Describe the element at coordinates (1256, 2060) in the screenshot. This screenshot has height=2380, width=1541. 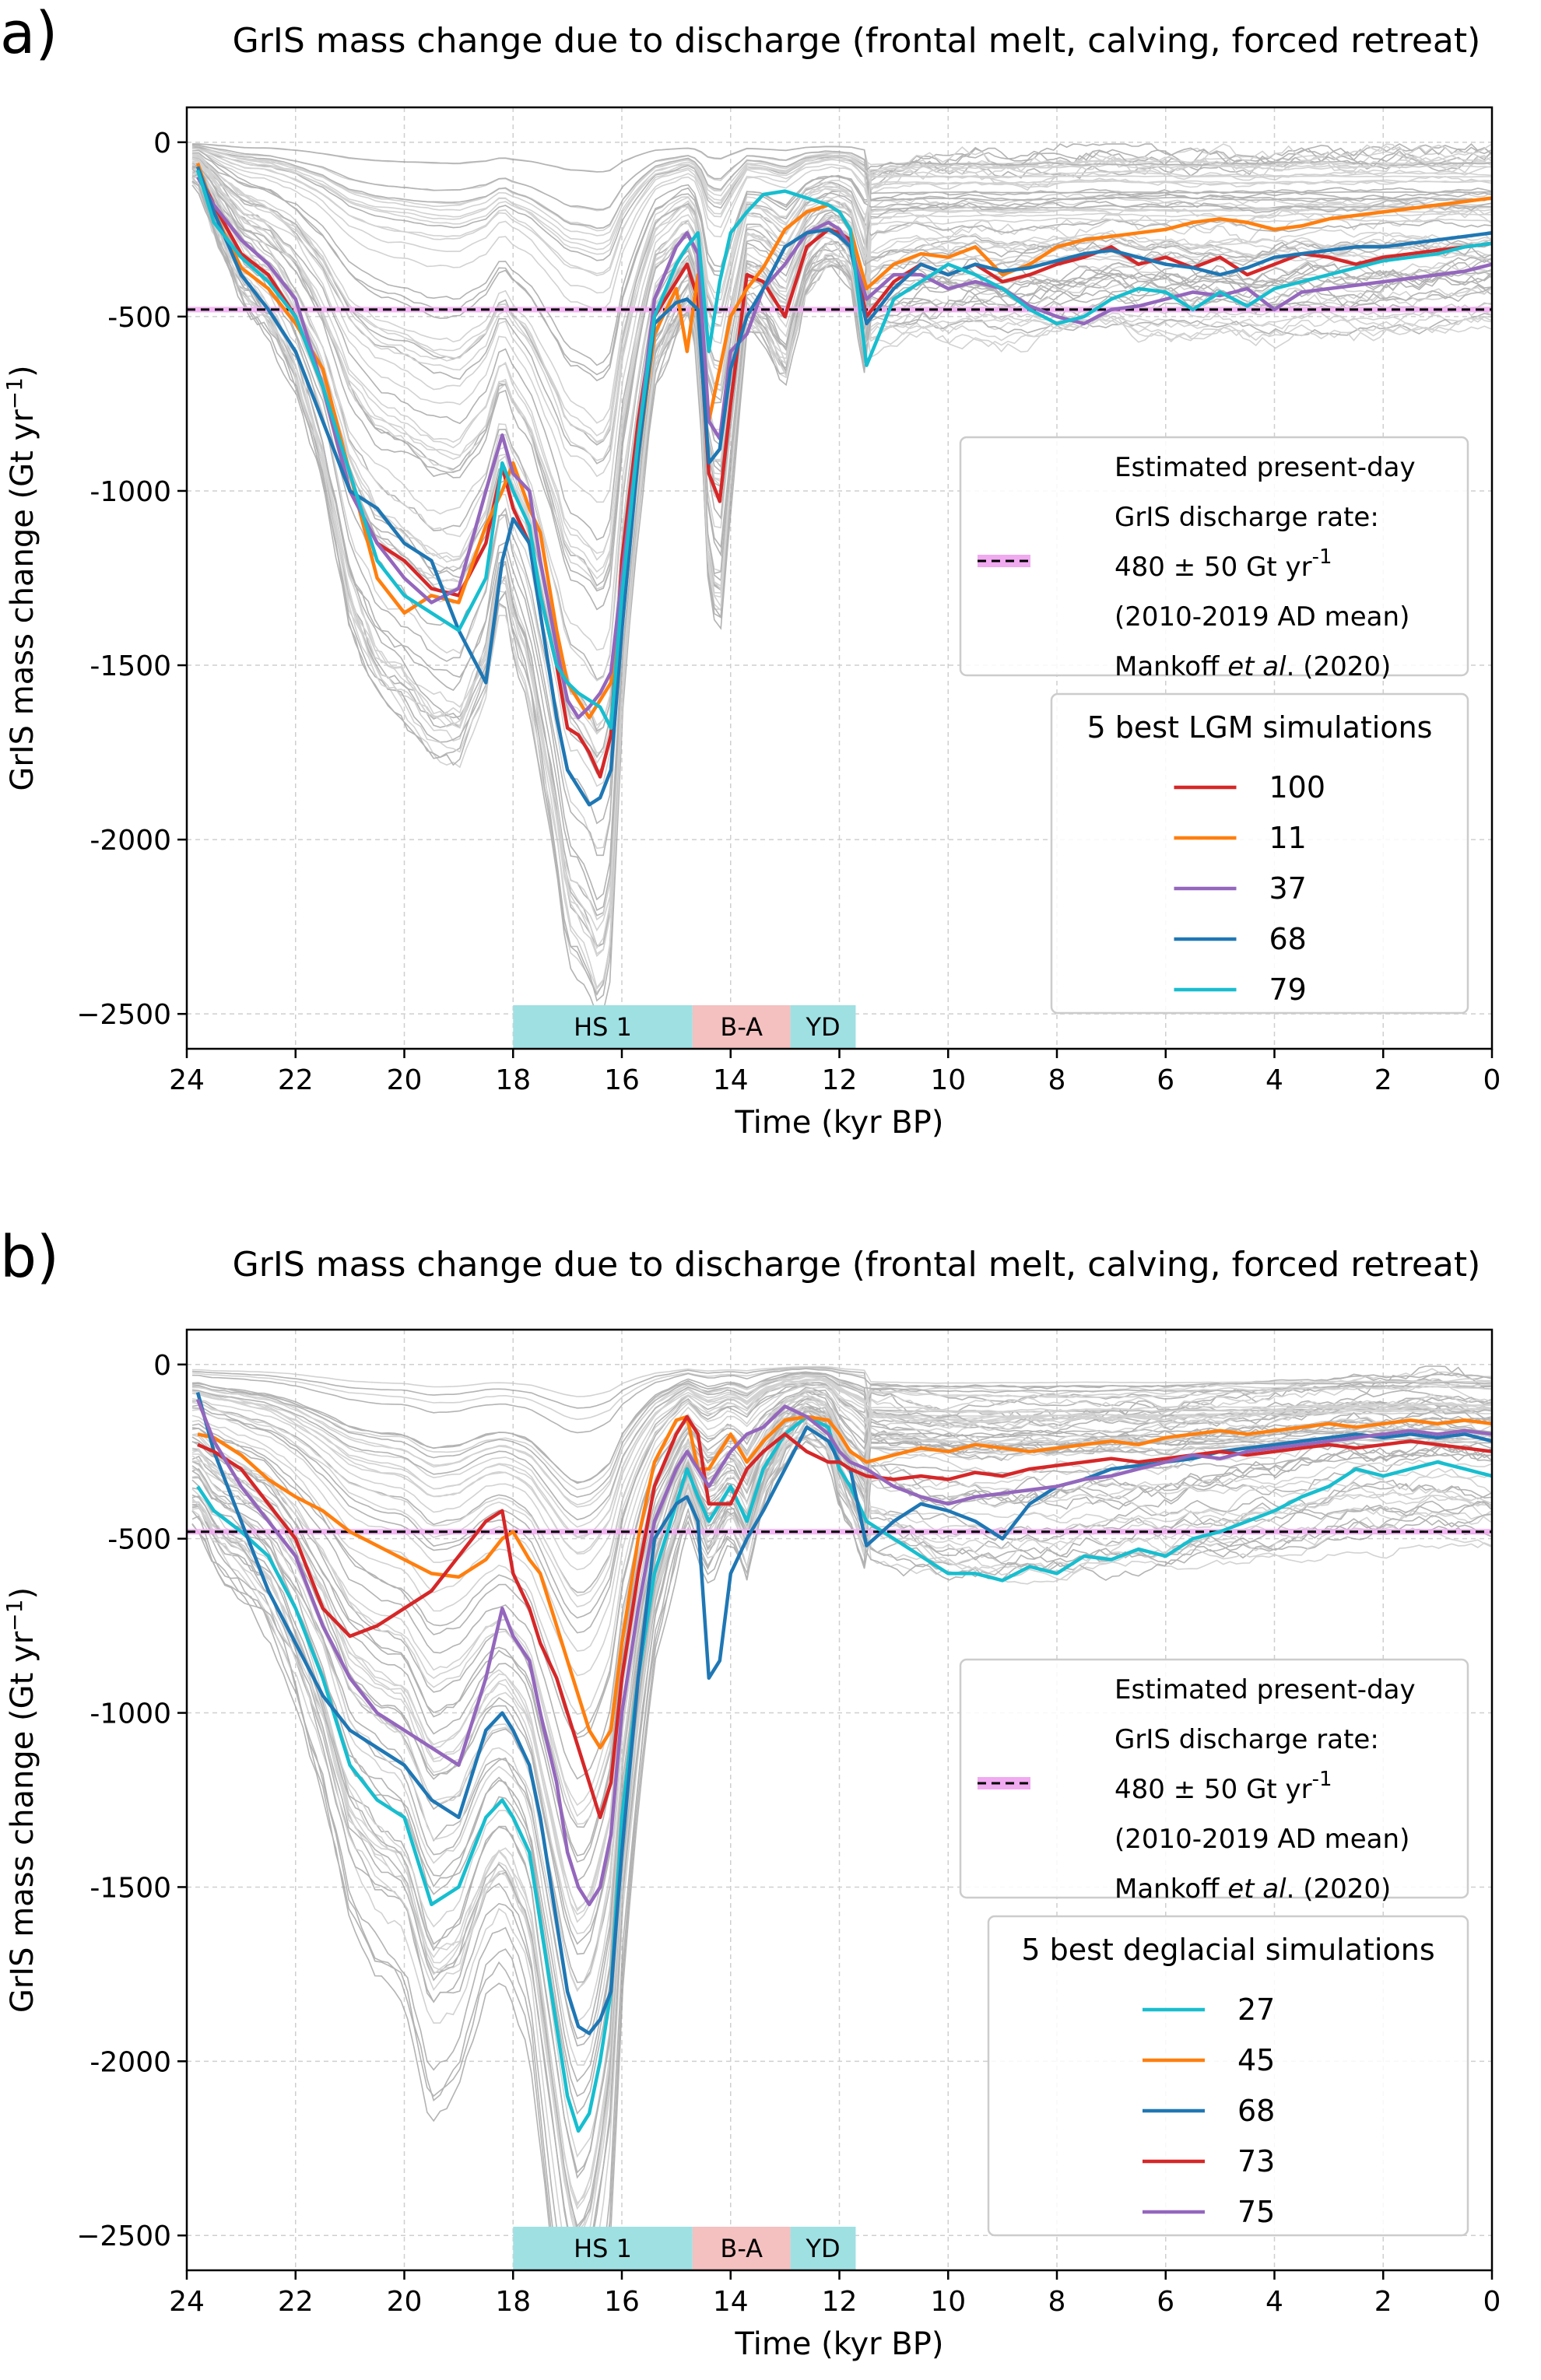
I see `legend-entry: 45` at that location.